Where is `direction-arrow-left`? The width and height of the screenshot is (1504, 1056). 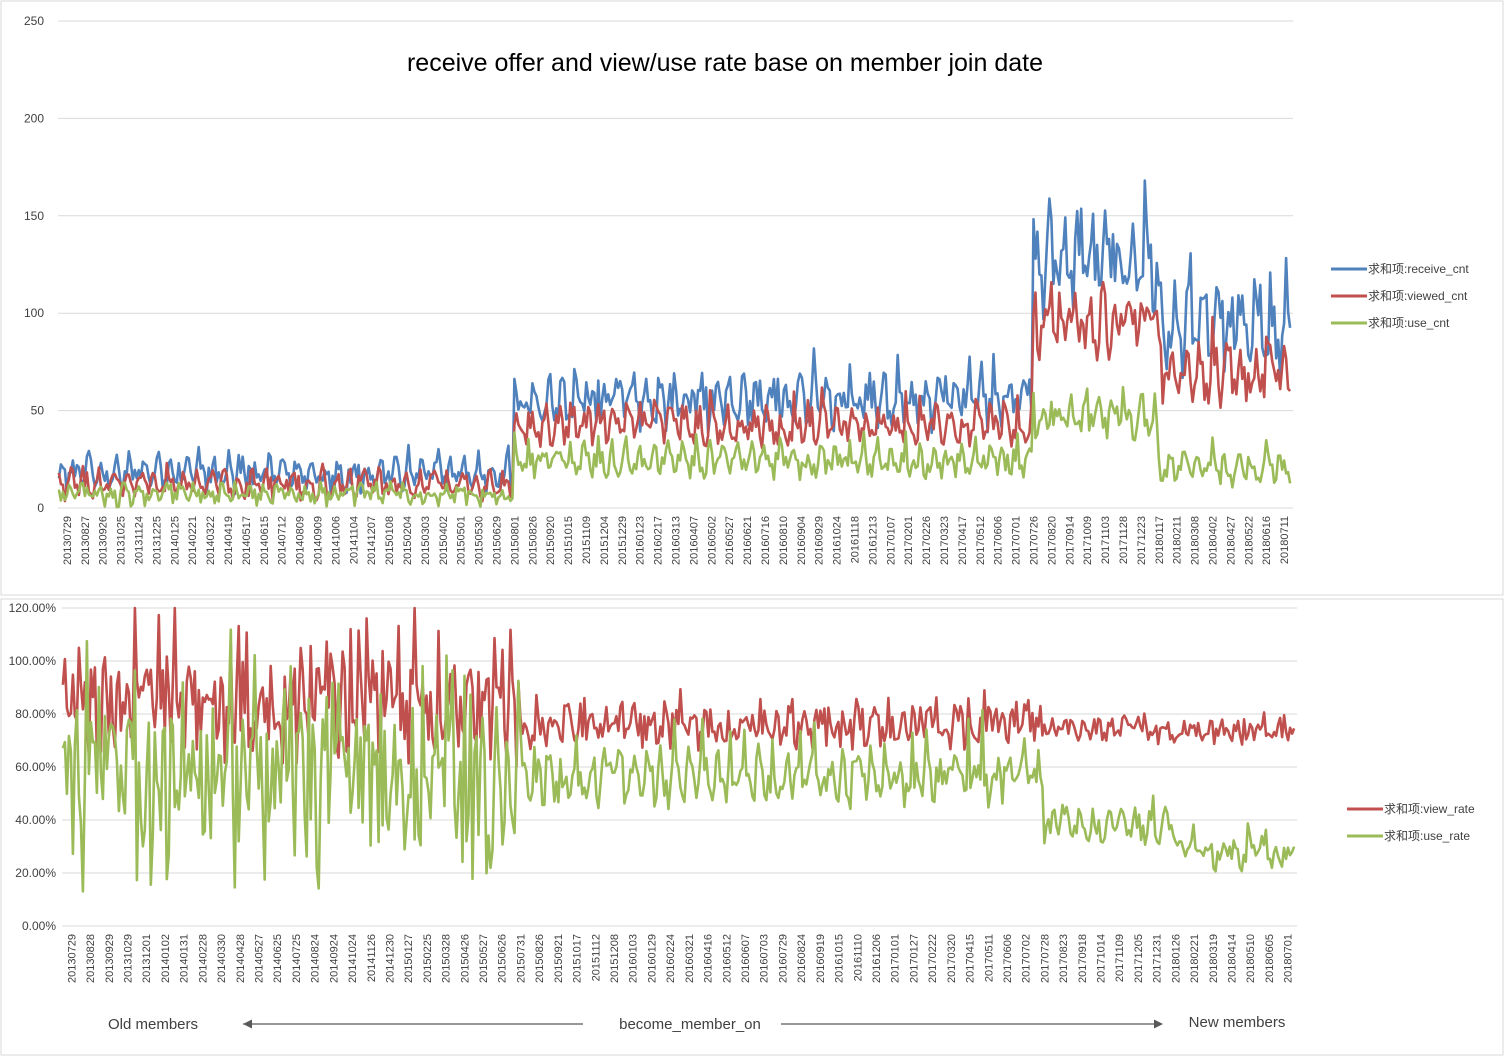 direction-arrow-left is located at coordinates (413, 1024).